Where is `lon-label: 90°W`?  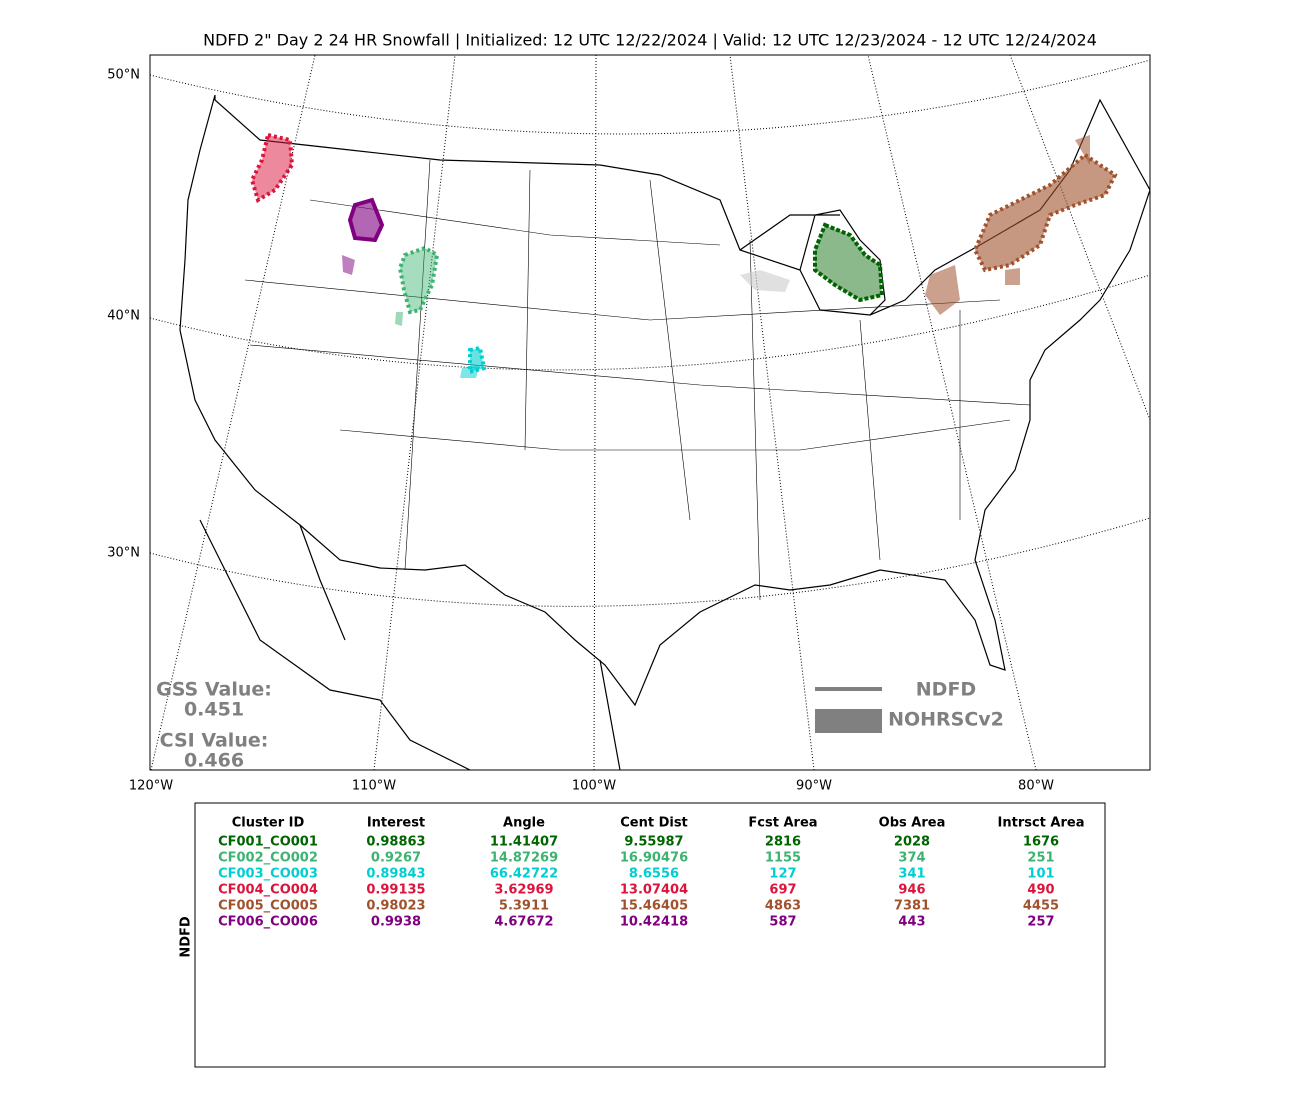 lon-label: 90°W is located at coordinates (814, 786).